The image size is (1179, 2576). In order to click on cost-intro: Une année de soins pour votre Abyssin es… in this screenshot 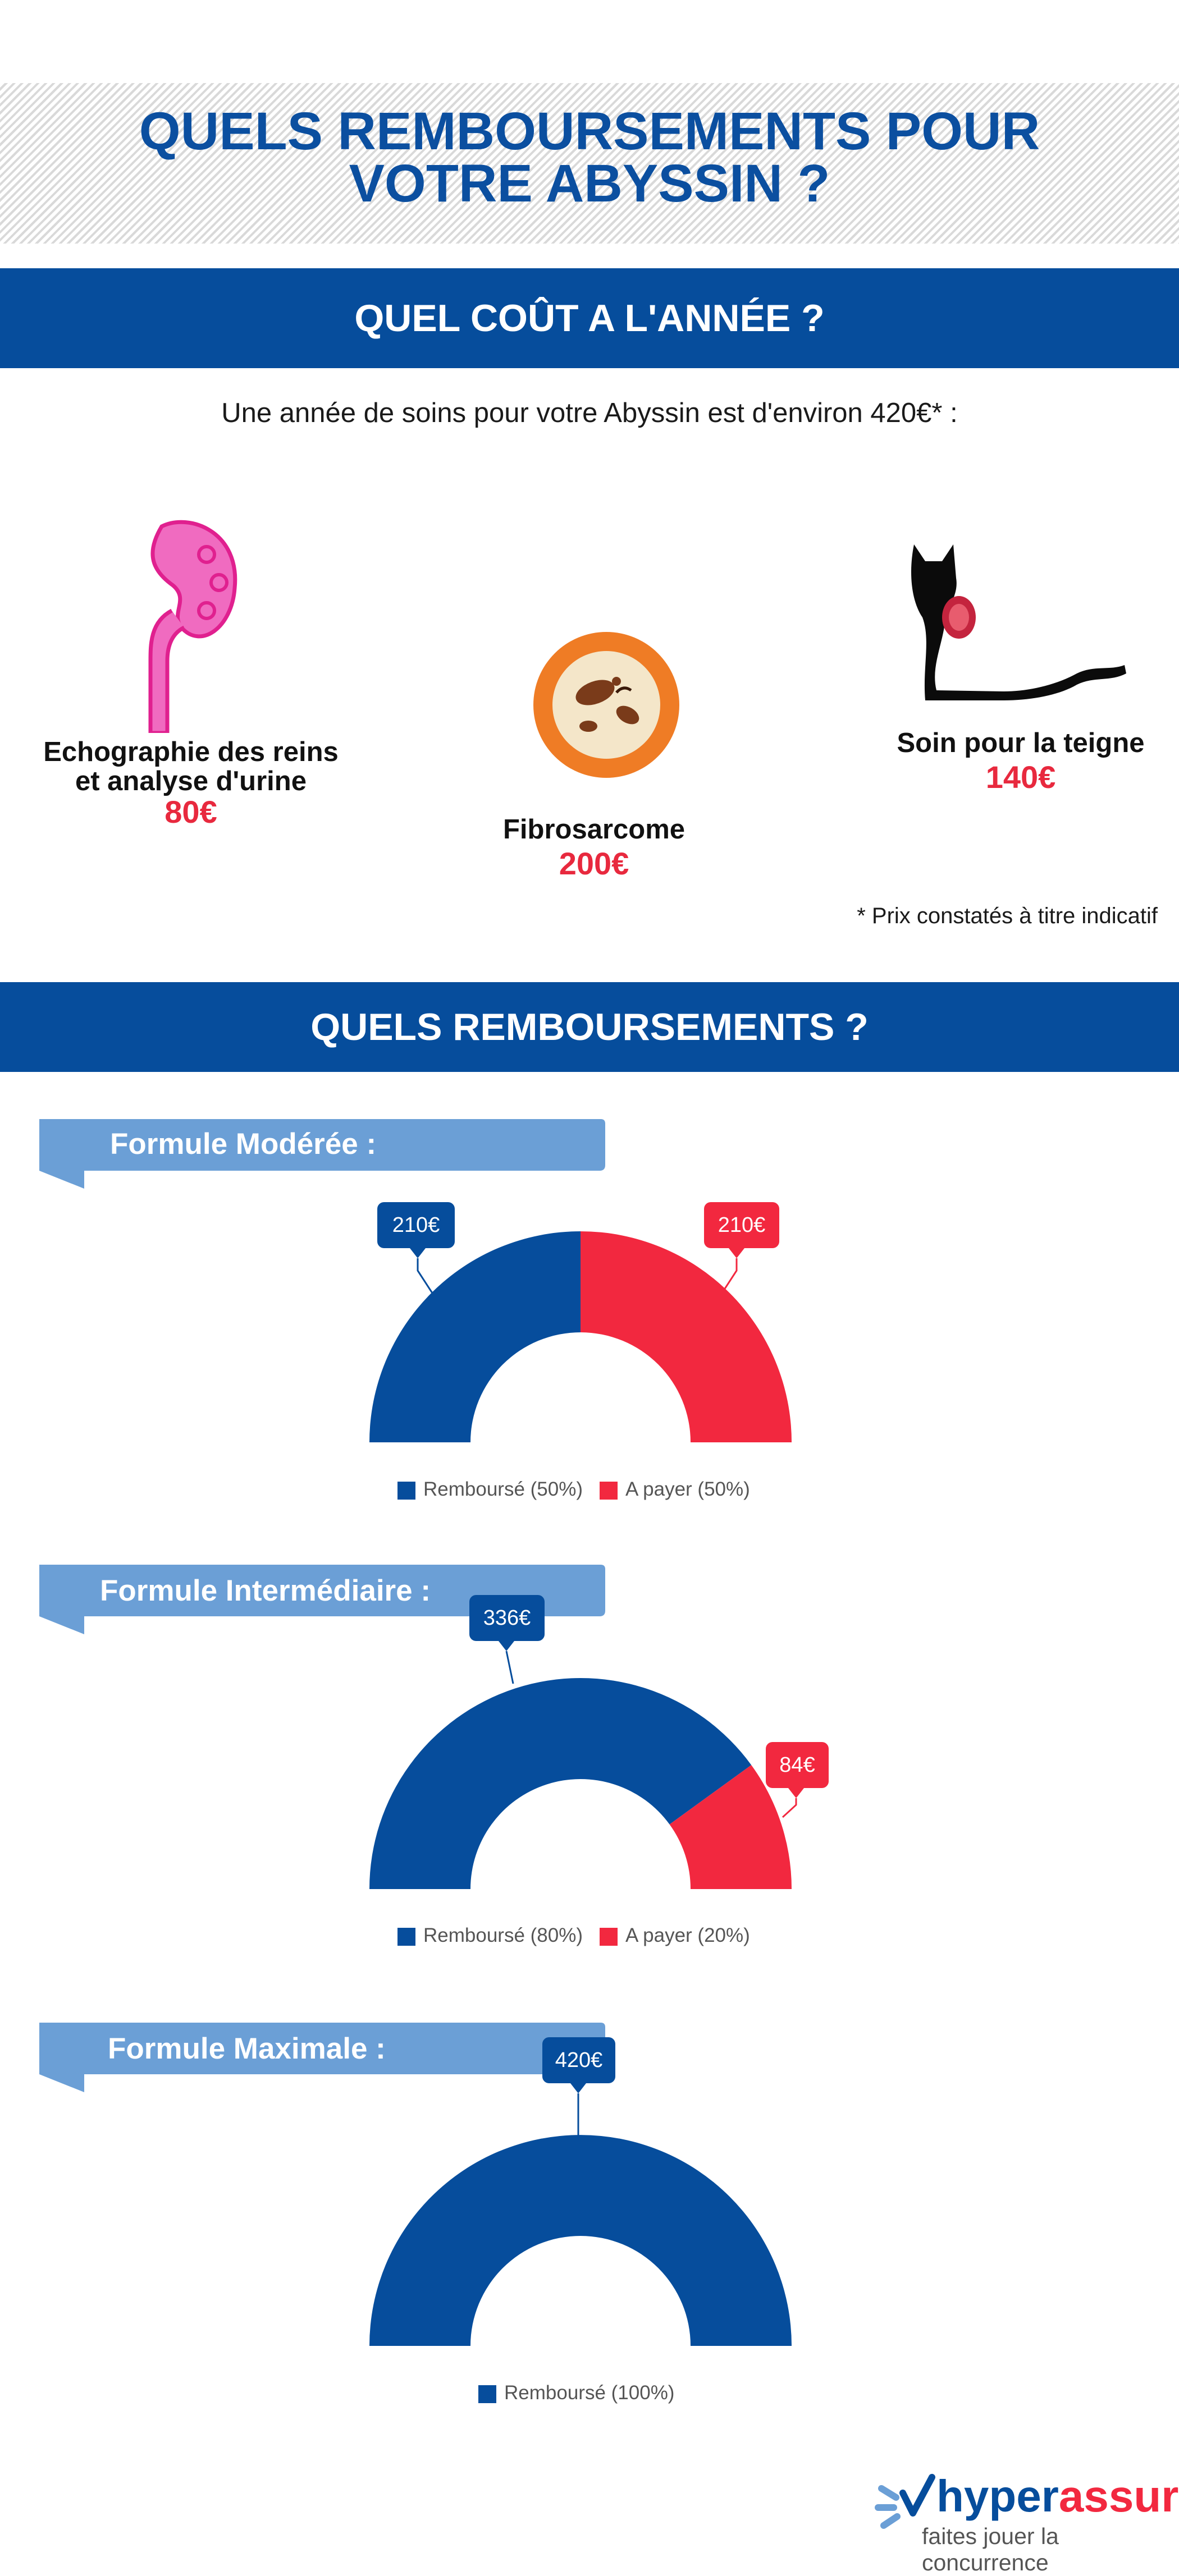, I will do `click(589, 413)`.